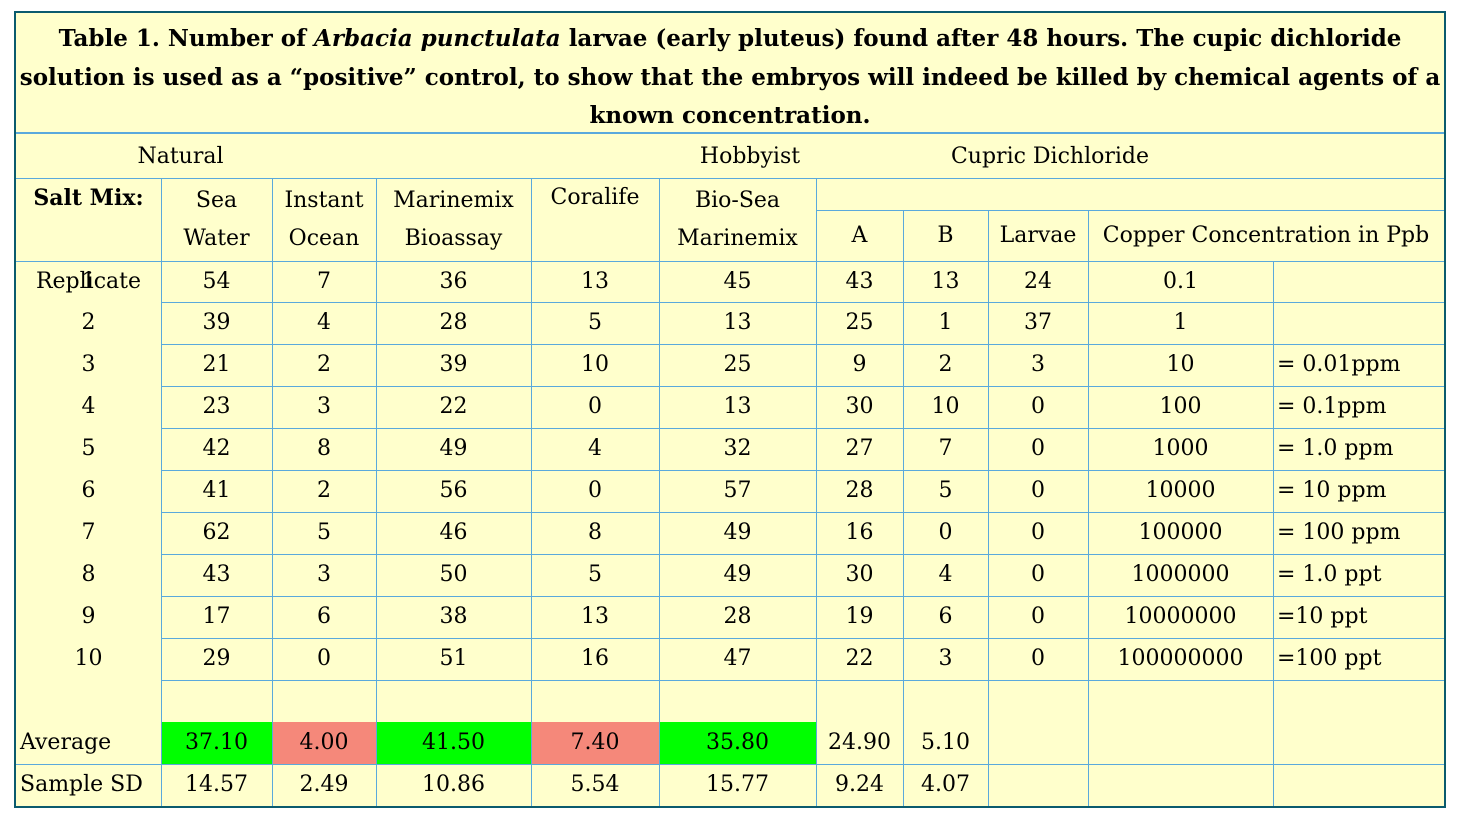 This screenshot has width=1458, height=836. I want to click on table-cell: 10000, so click(1180, 490).